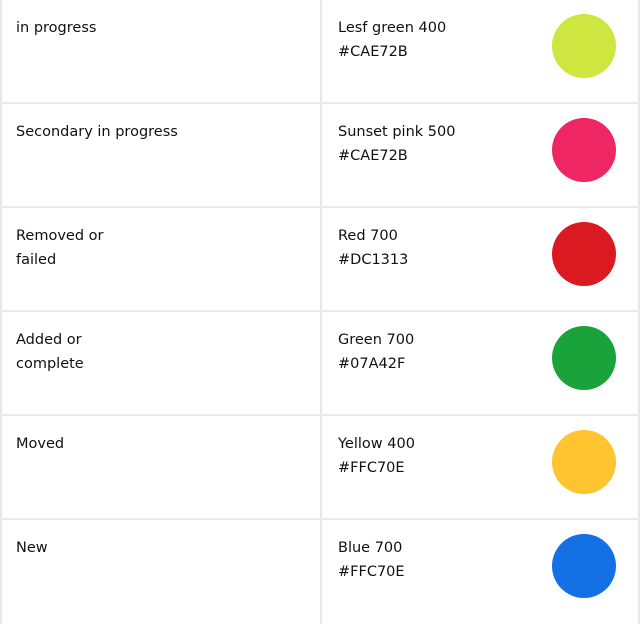 This screenshot has height=624, width=640. What do you see at coordinates (376, 444) in the screenshot?
I see `color-name: Yellow 400` at bounding box center [376, 444].